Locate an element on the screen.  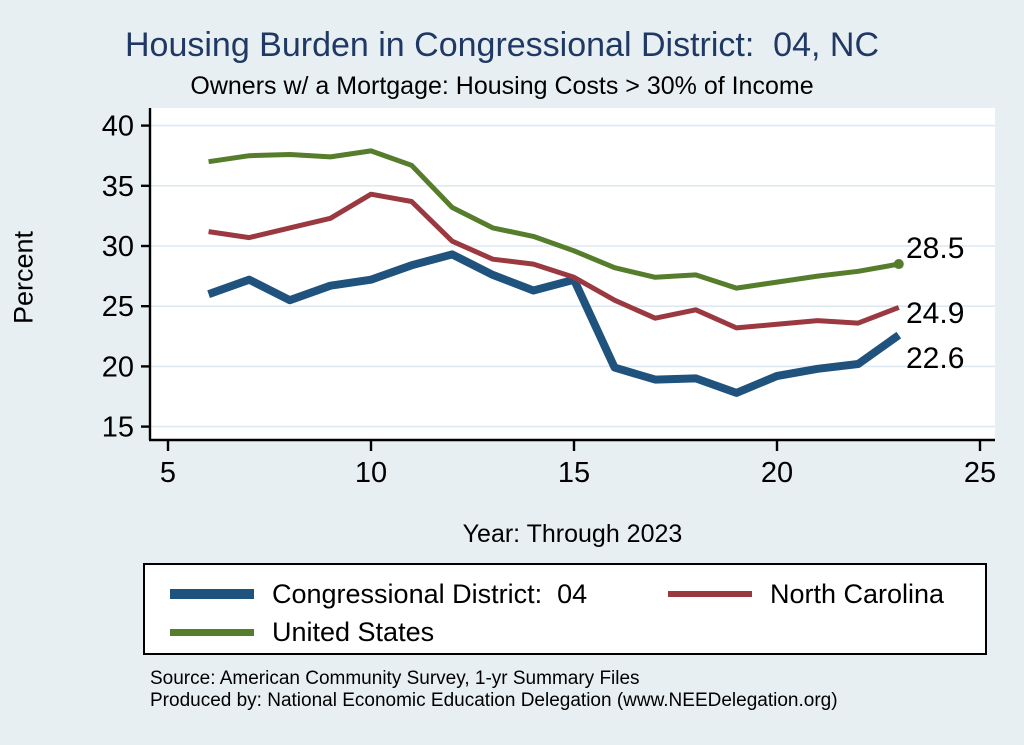
legend-item-state: North Carolina is located at coordinates (806, 594).